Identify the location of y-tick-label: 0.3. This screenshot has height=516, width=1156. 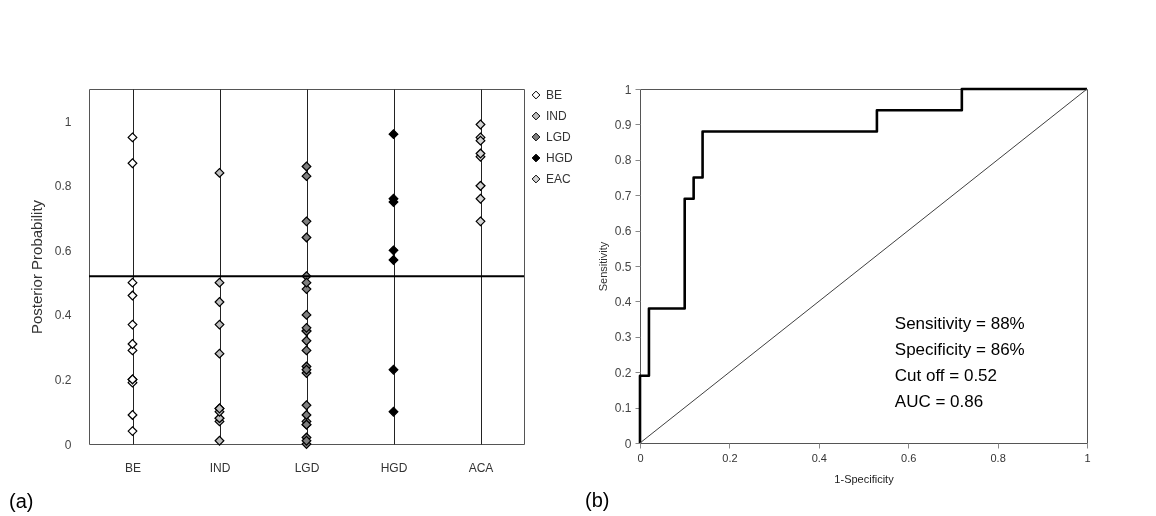
(623, 337).